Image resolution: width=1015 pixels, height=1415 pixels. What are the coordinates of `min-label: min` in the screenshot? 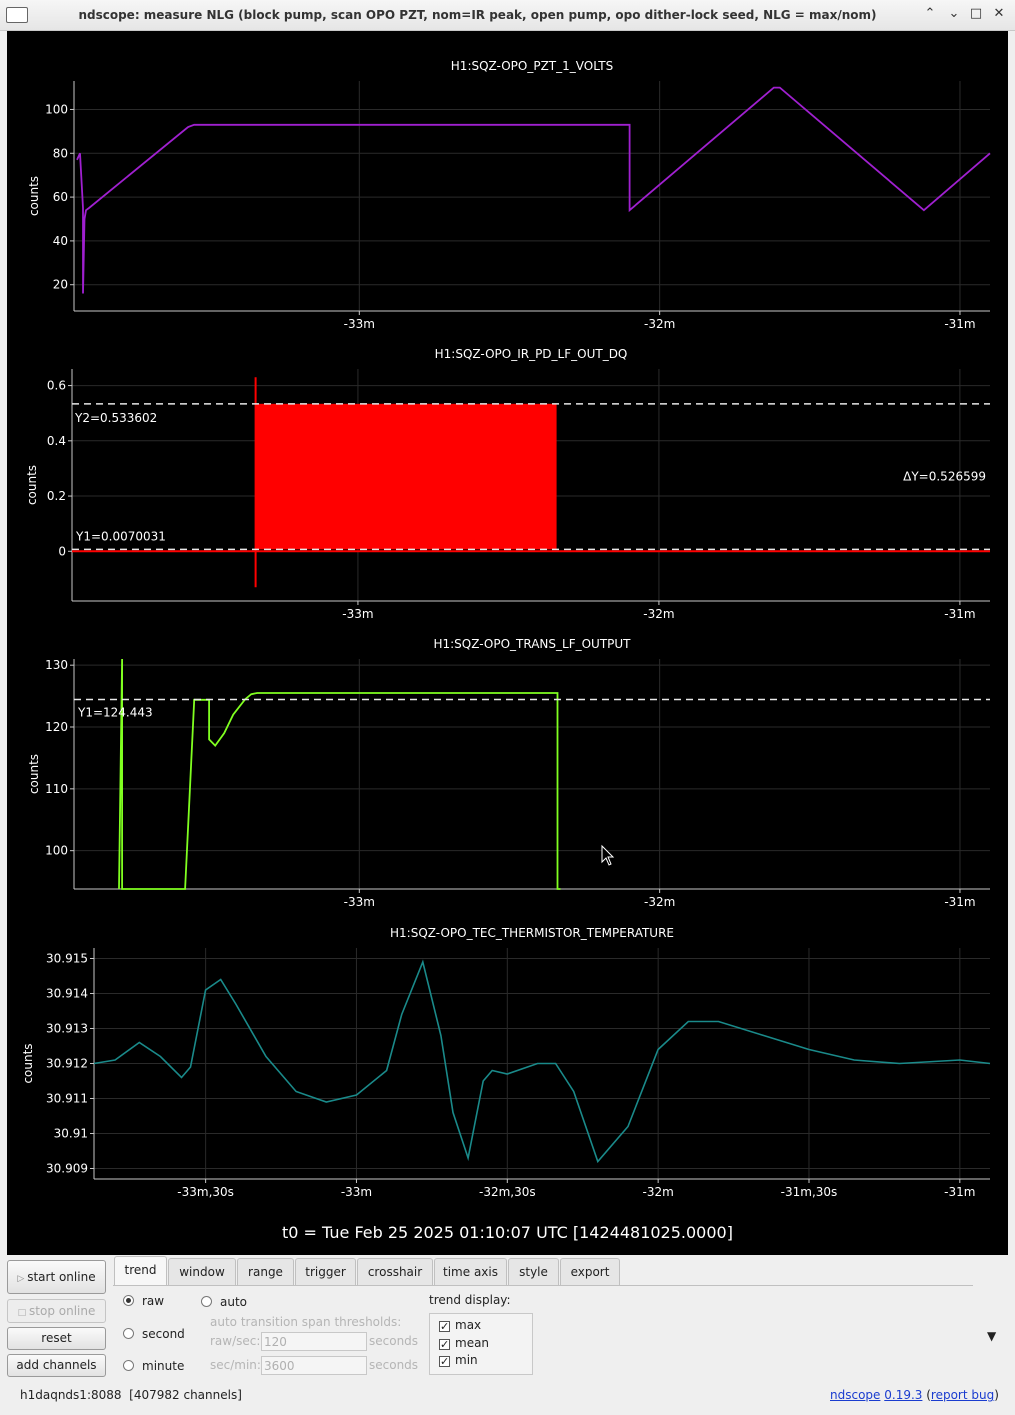 It's located at (466, 1360).